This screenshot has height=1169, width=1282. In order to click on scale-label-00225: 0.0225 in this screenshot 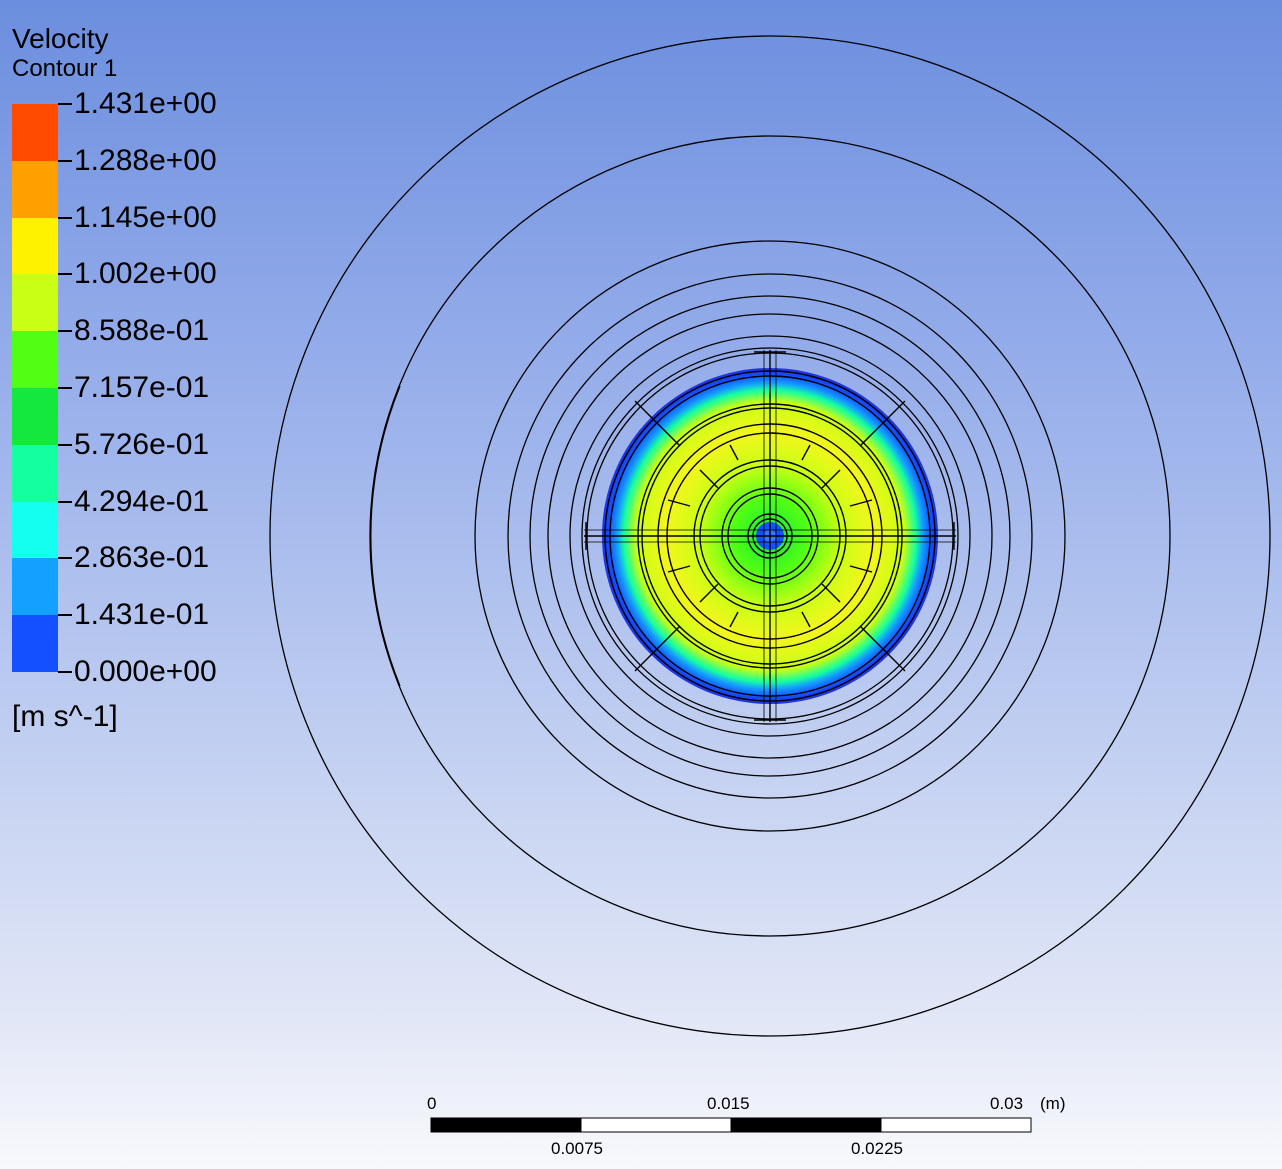, I will do `click(877, 1148)`.